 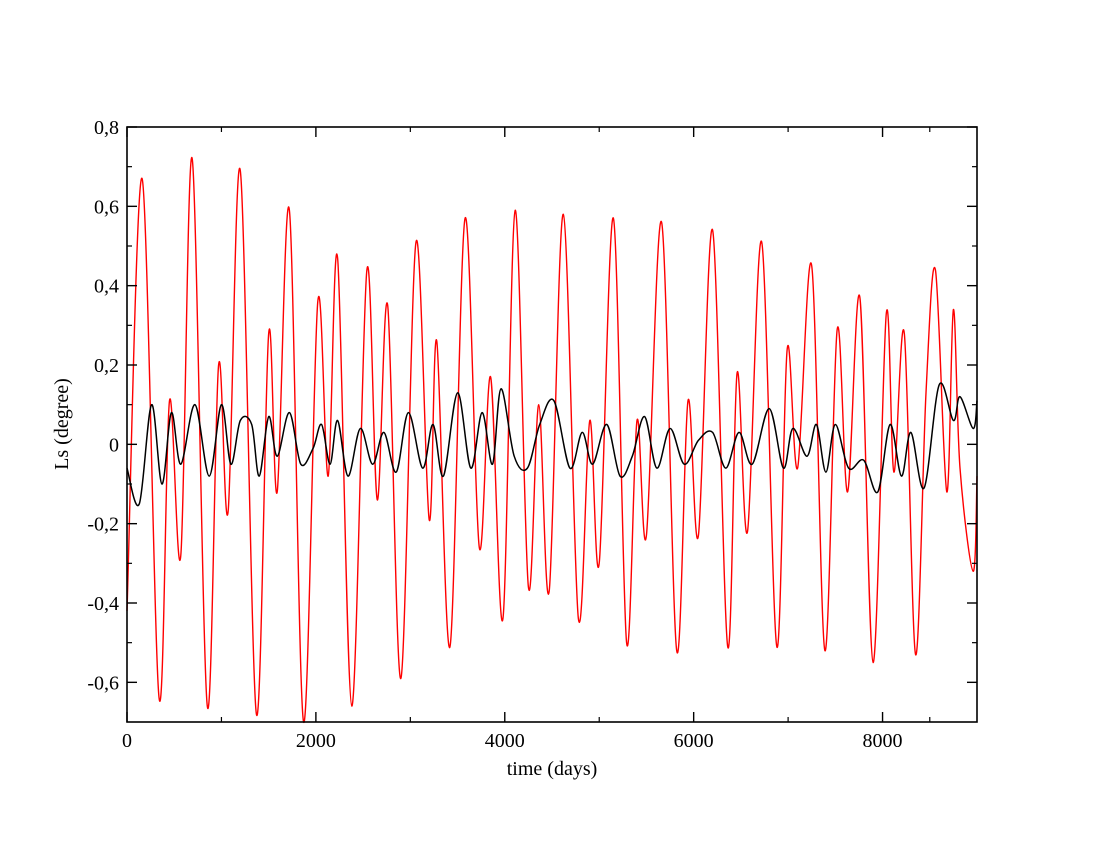 What do you see at coordinates (106, 287) in the screenshot?
I see `y-tick-label: 0,4` at bounding box center [106, 287].